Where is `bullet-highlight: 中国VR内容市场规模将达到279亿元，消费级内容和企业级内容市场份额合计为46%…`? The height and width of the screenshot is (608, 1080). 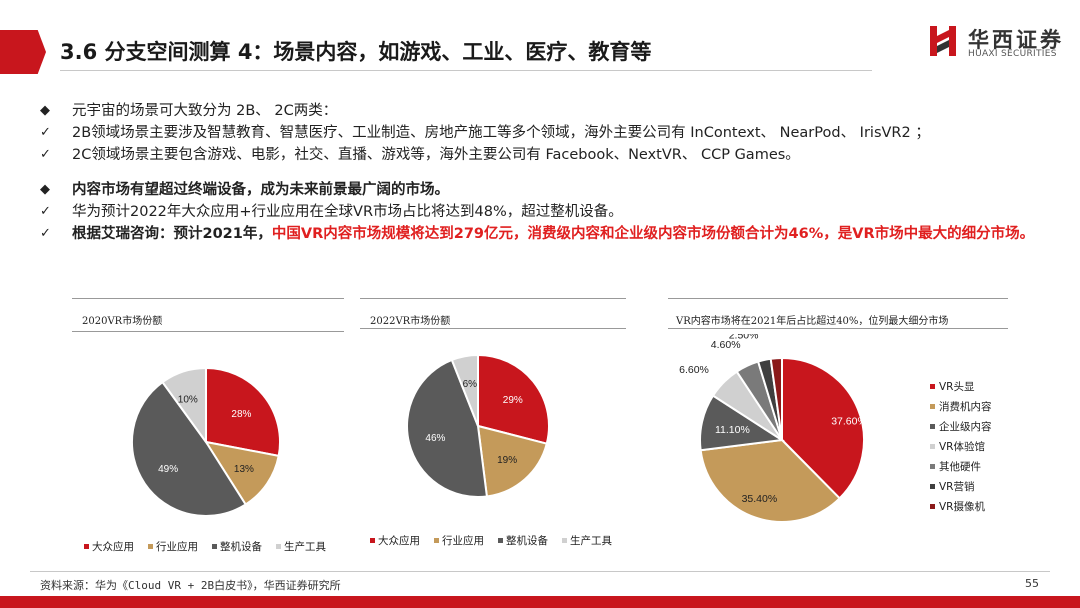 bullet-highlight: 中国VR内容市场规模将达到279亿元，消费级内容和企业级内容市场份额合计为46%… is located at coordinates (653, 234).